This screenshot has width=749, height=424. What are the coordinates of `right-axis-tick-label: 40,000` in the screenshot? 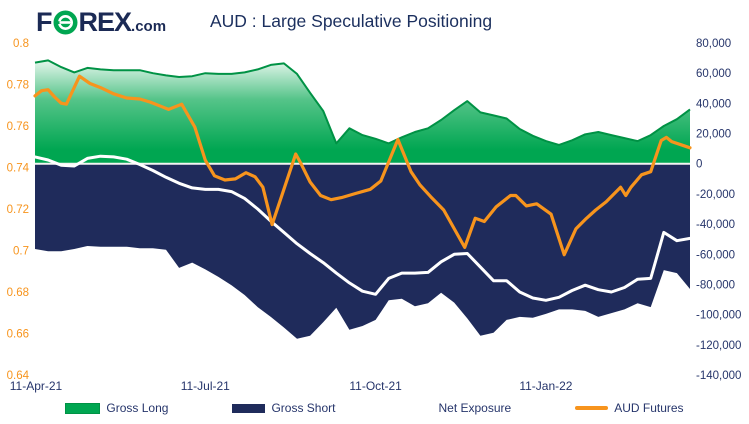 It's located at (713, 104).